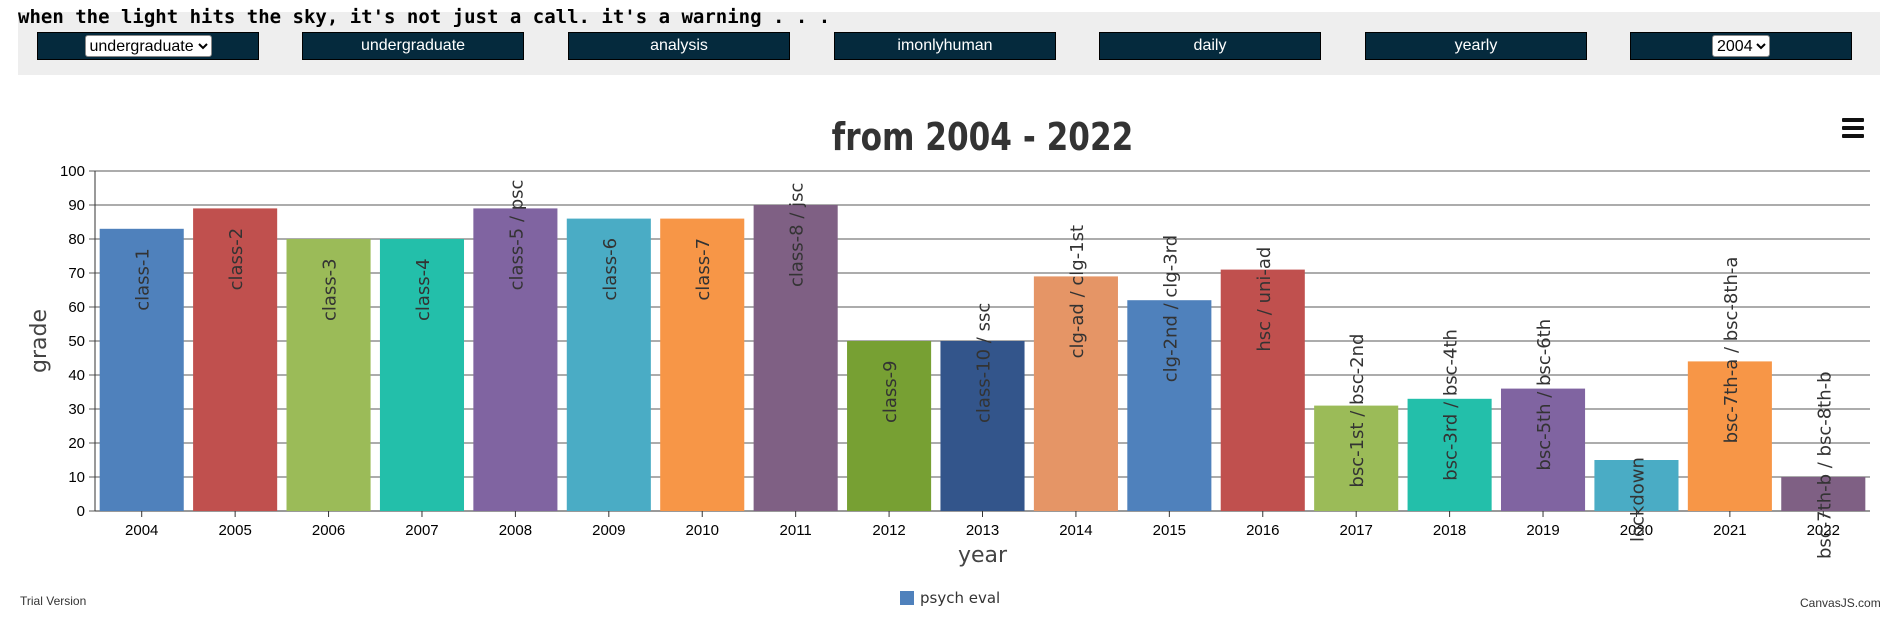  Describe the element at coordinates (610, 269) in the screenshot. I see `data-label: class-6` at that location.